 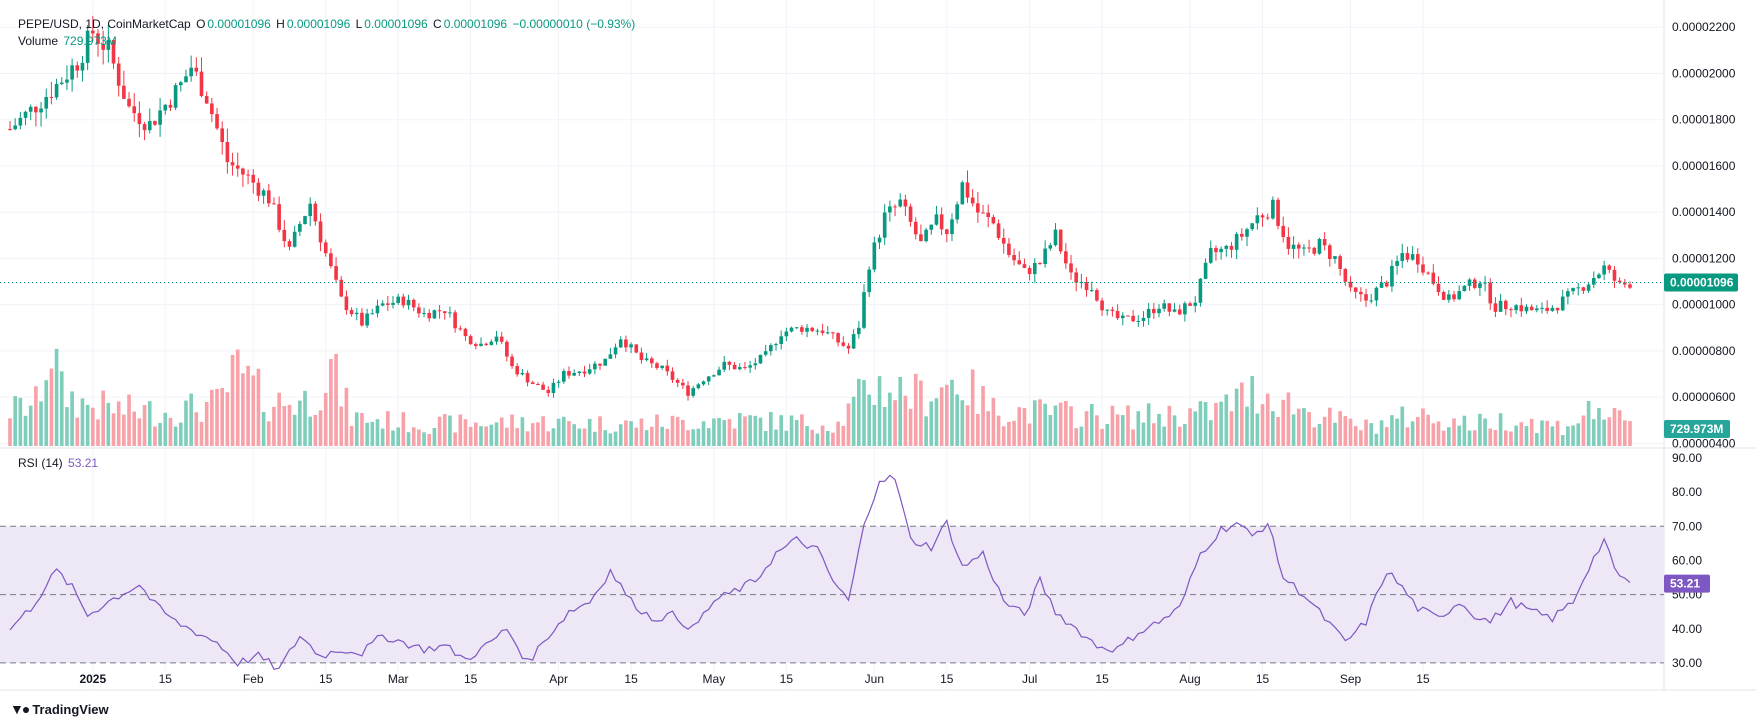 I want to click on tradingview-logo: ▼● TradingView, so click(x=59, y=709).